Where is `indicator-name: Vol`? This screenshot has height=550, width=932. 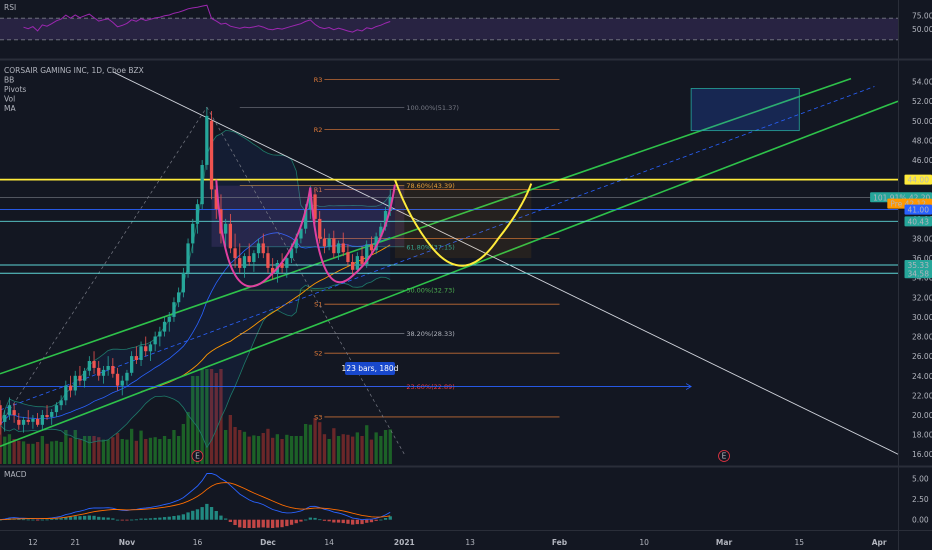
indicator-name: Vol is located at coordinates (9, 99).